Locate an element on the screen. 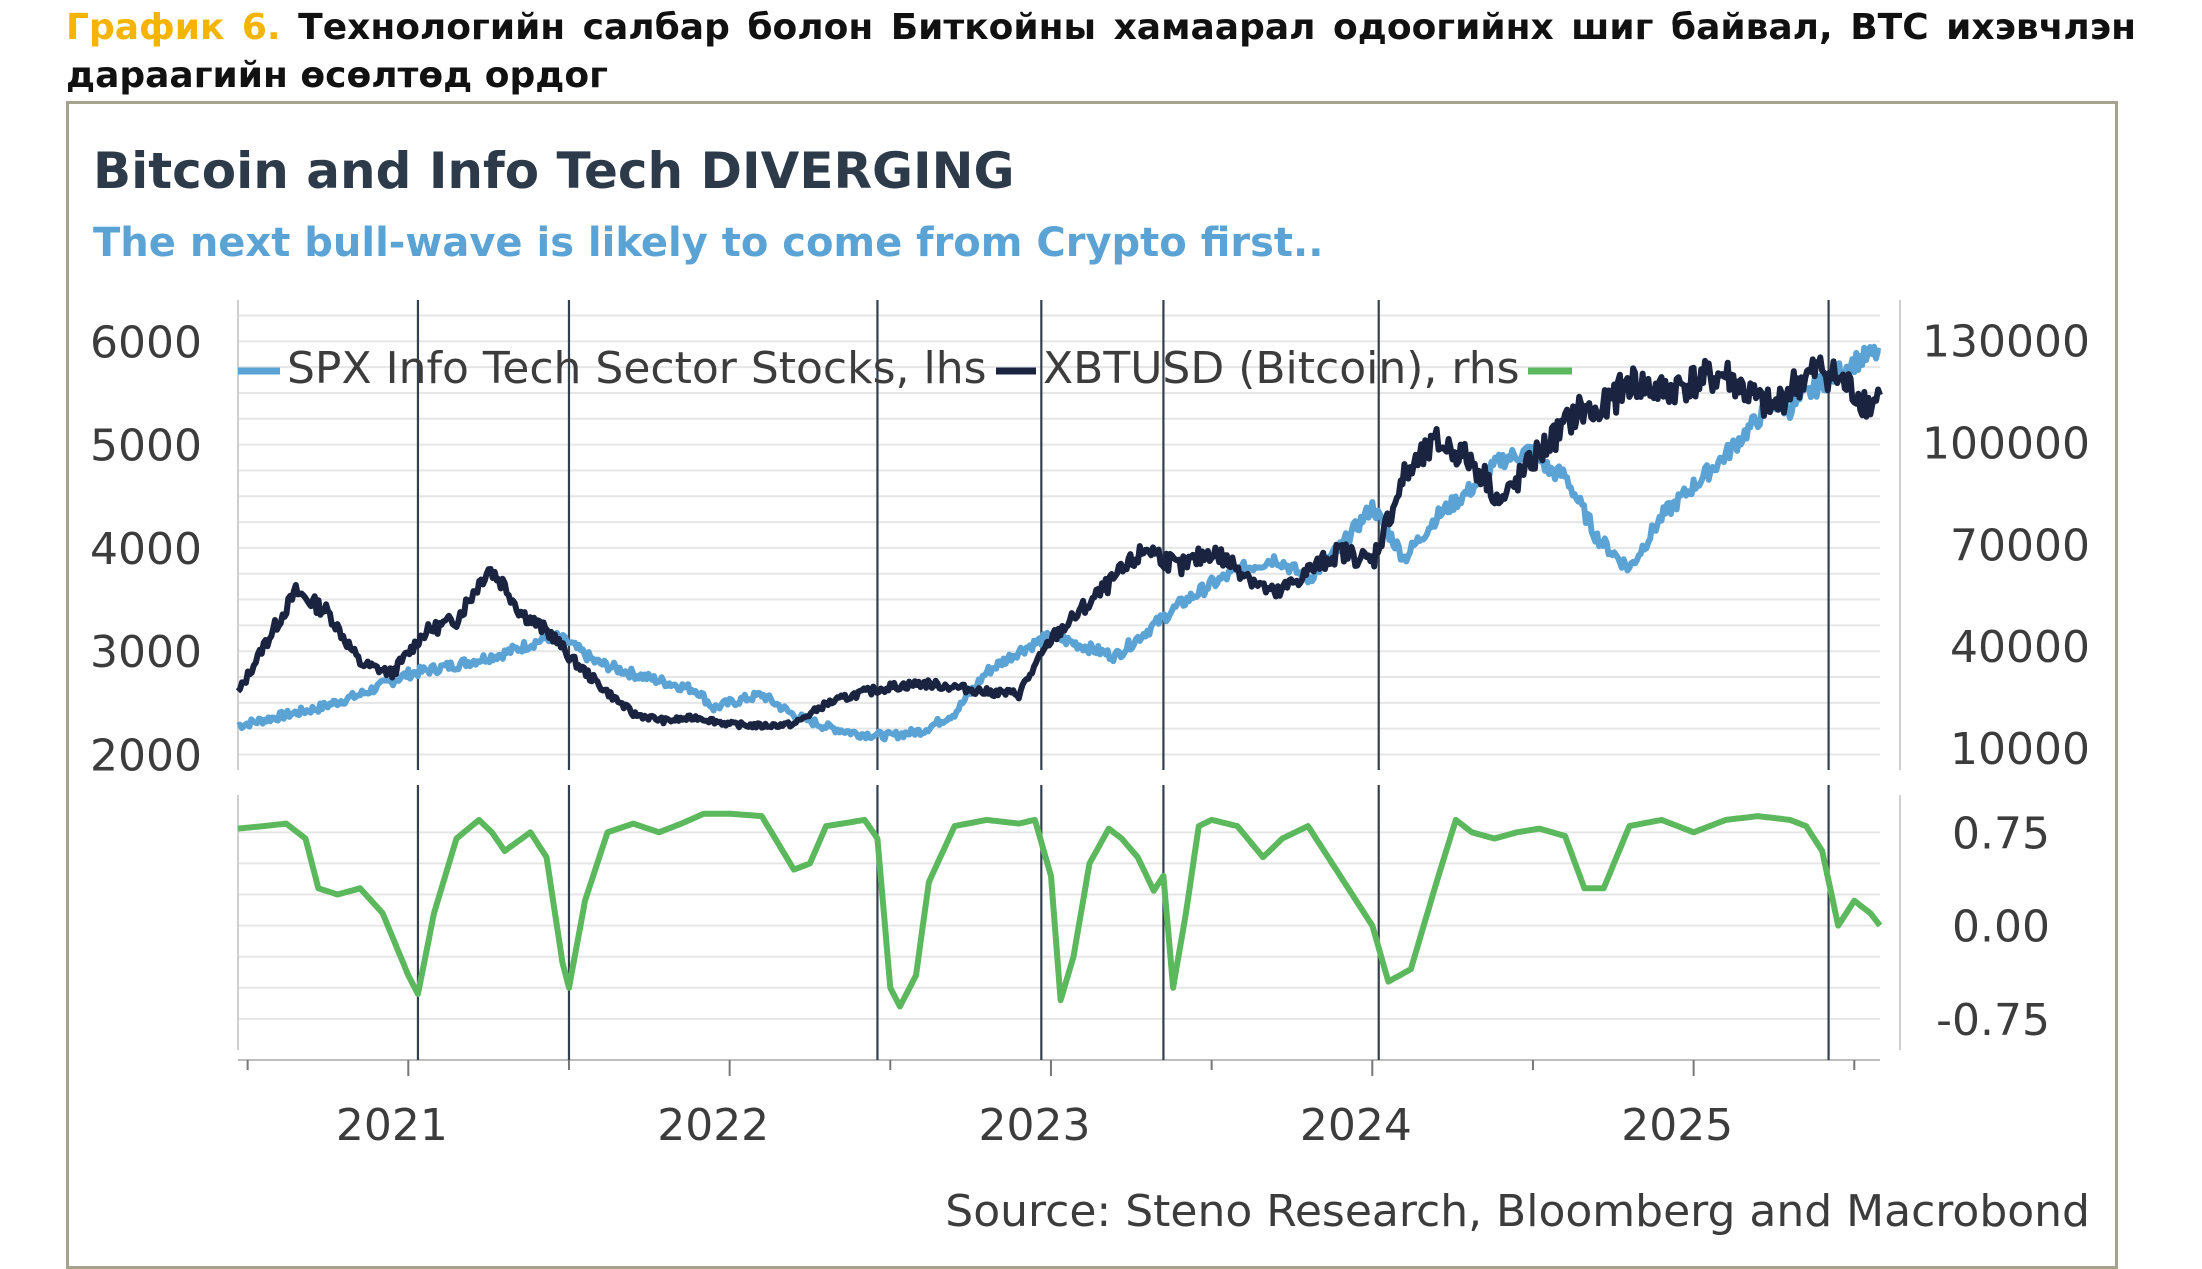 This screenshot has width=2202, height=1269. right-tick-label: 10000 is located at coordinates (2020, 749).